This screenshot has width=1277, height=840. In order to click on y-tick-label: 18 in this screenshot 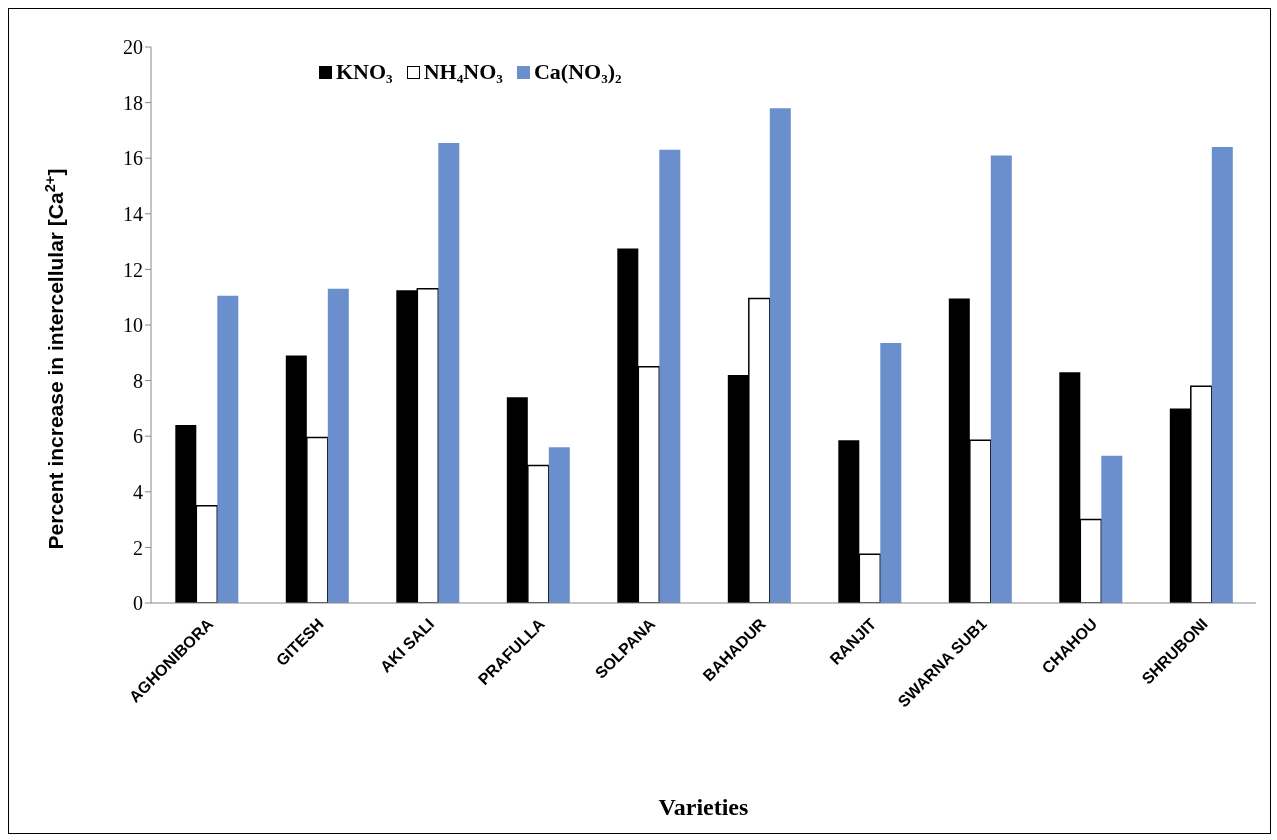, I will do `click(133, 102)`.